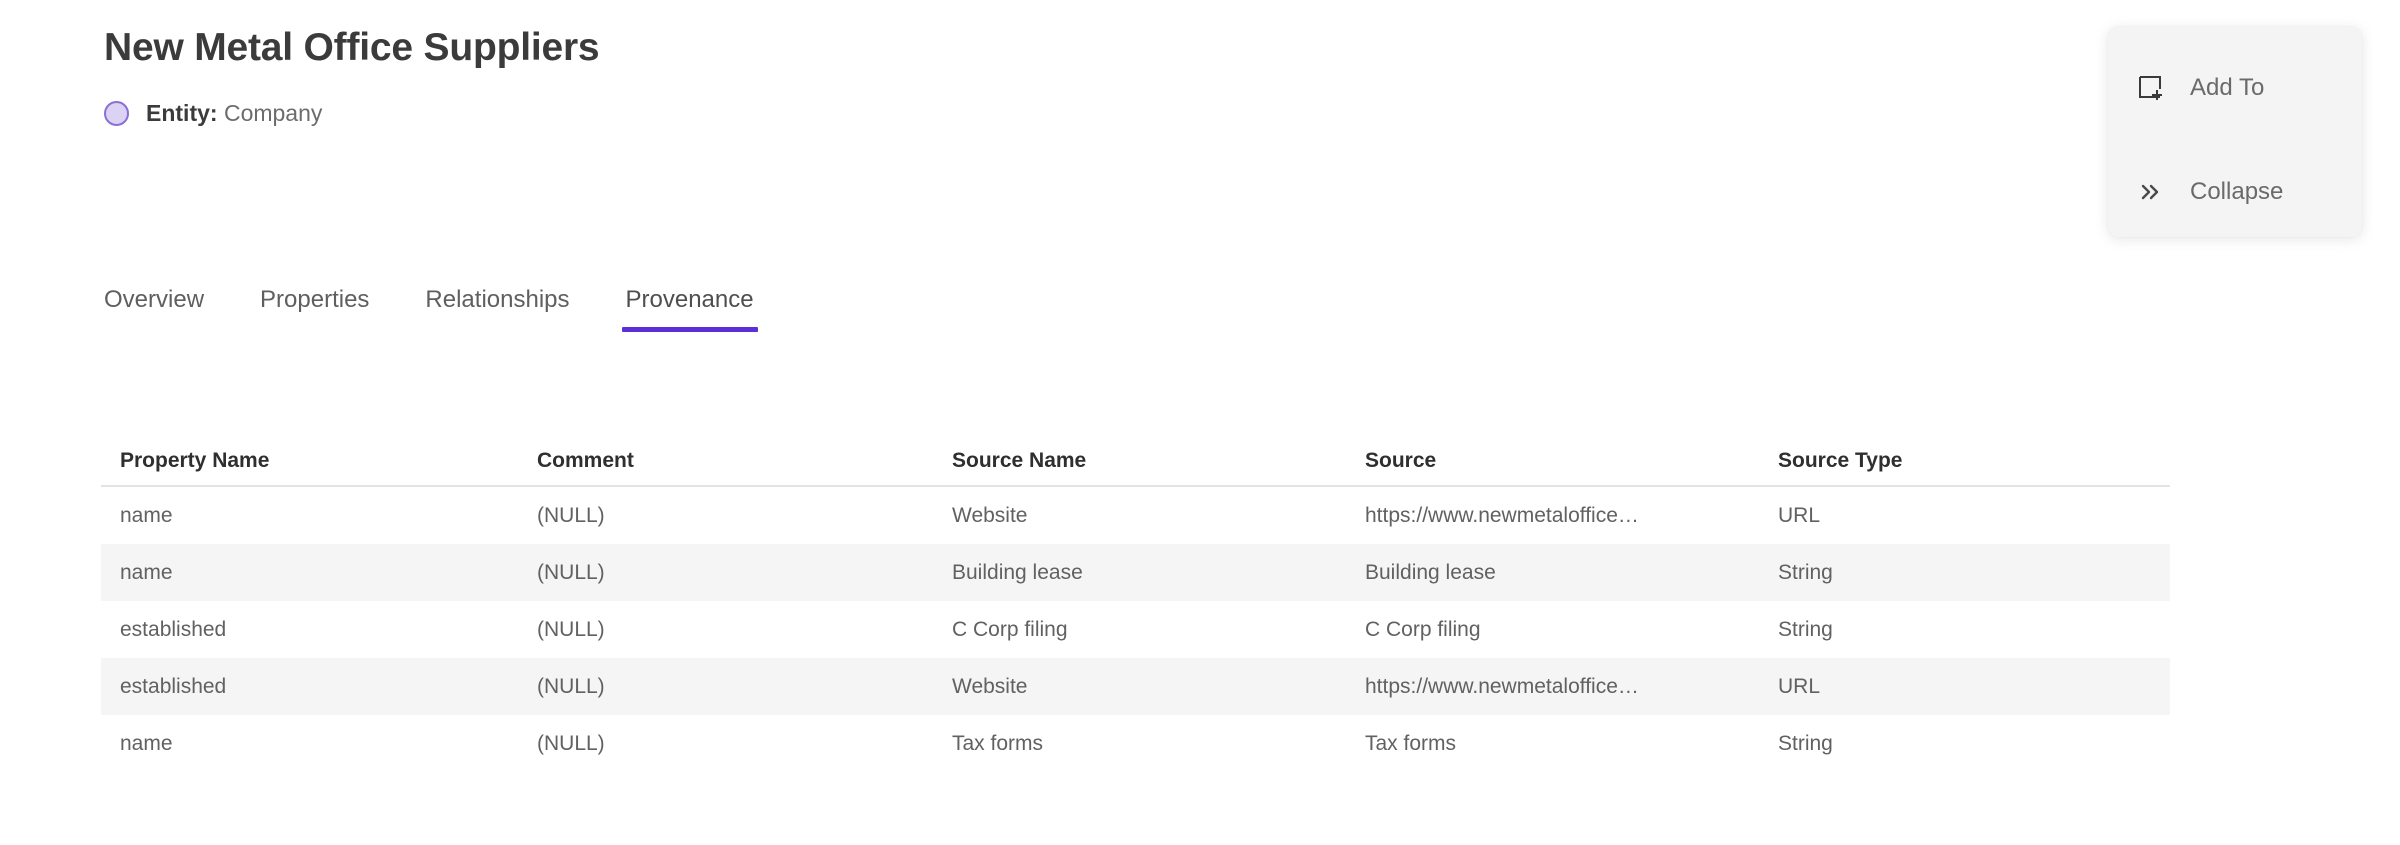  Describe the element at coordinates (1840, 460) in the screenshot. I see `column-header-source-type: Source Type` at that location.